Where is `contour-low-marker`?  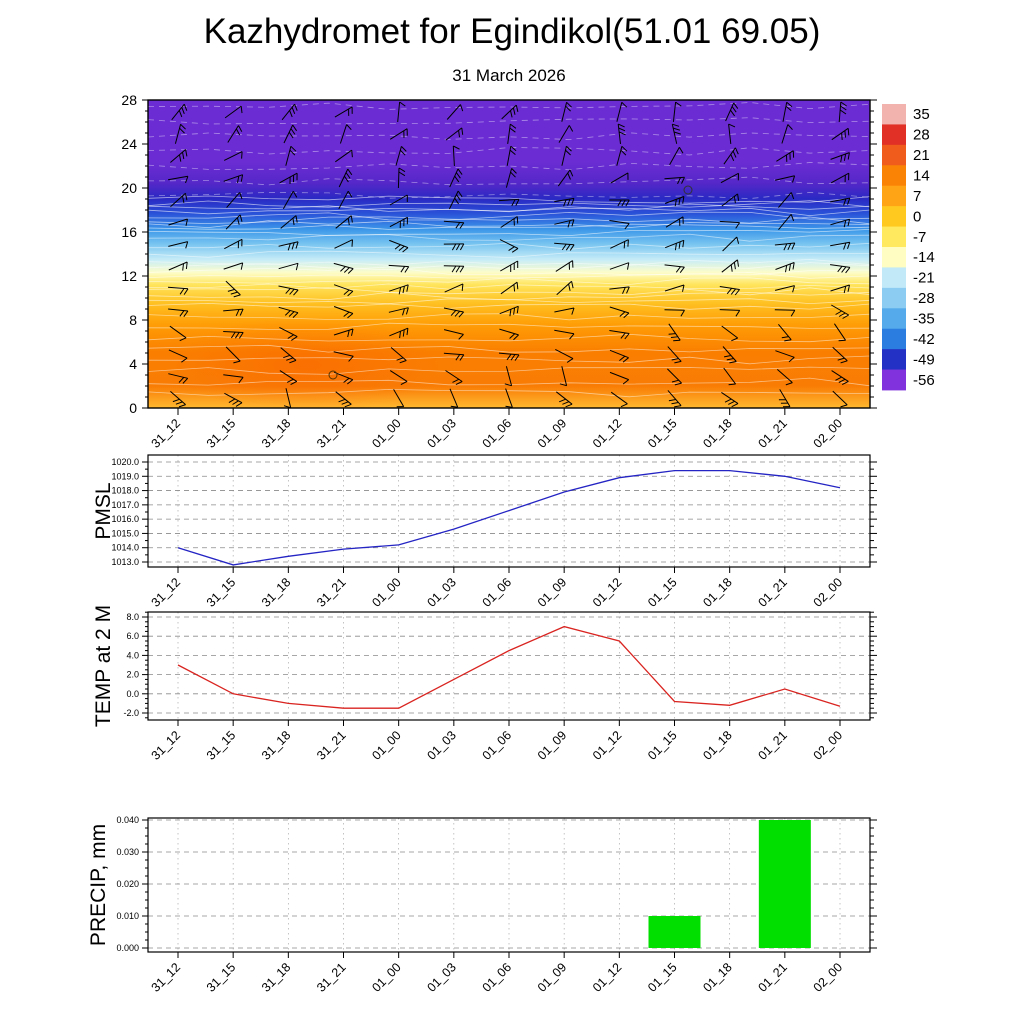
contour-low-marker is located at coordinates (688, 190).